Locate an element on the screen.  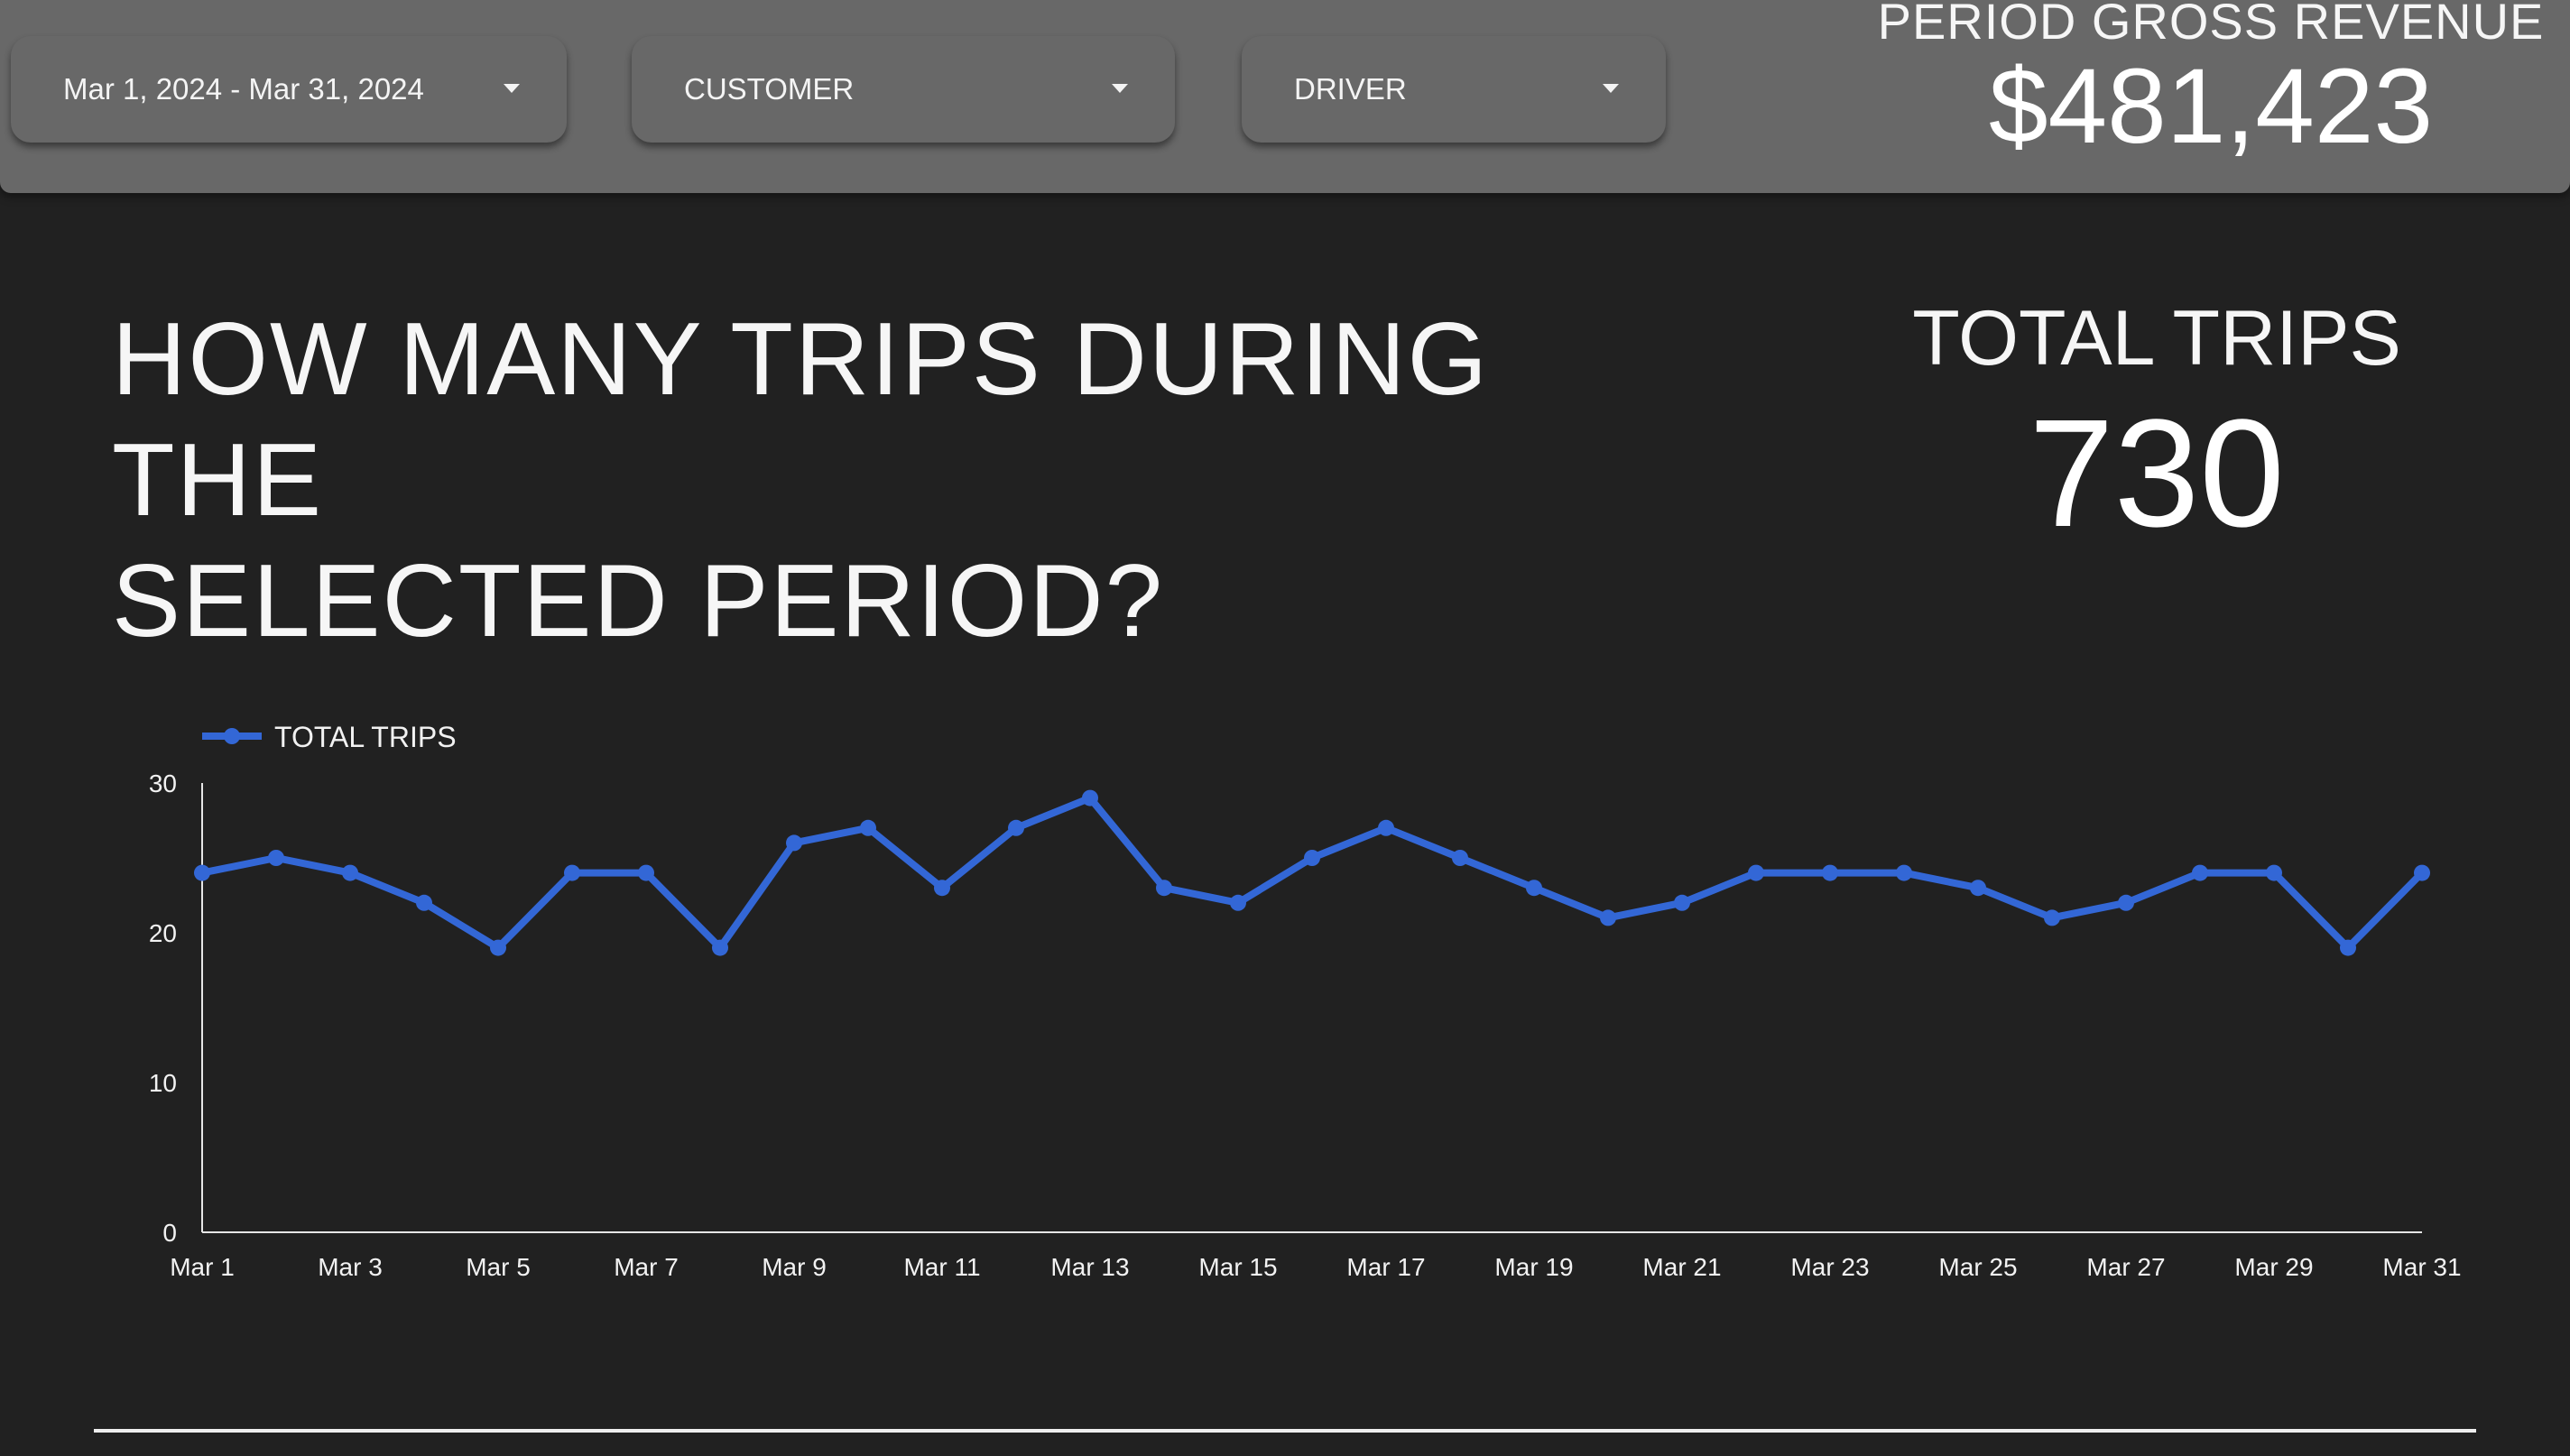
x-tick-label: Mar 23 is located at coordinates (1829, 1267).